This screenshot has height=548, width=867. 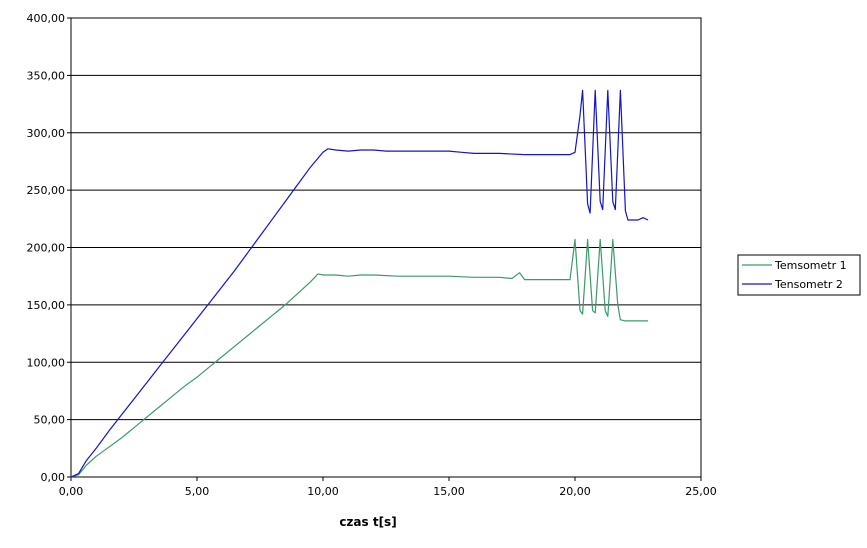 What do you see at coordinates (810, 265) in the screenshot?
I see `legend-label-temsometr-1: Temsometr 1` at bounding box center [810, 265].